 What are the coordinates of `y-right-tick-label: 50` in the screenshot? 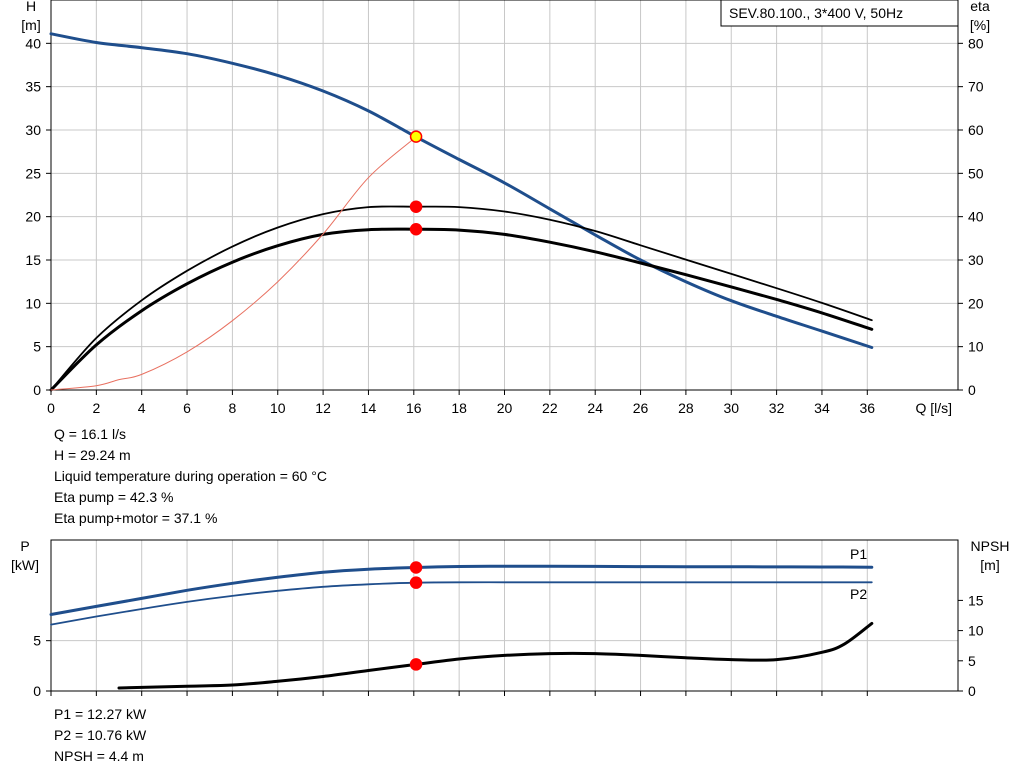 It's located at (976, 173).